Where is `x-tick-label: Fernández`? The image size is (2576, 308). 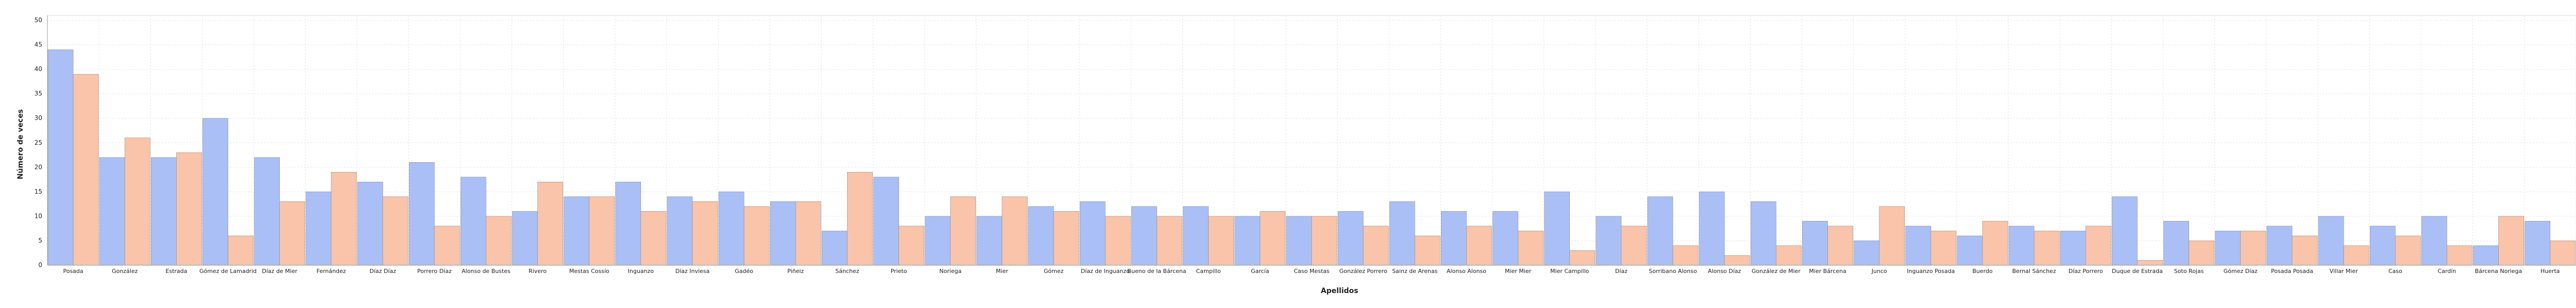 x-tick-label: Fernández is located at coordinates (331, 271).